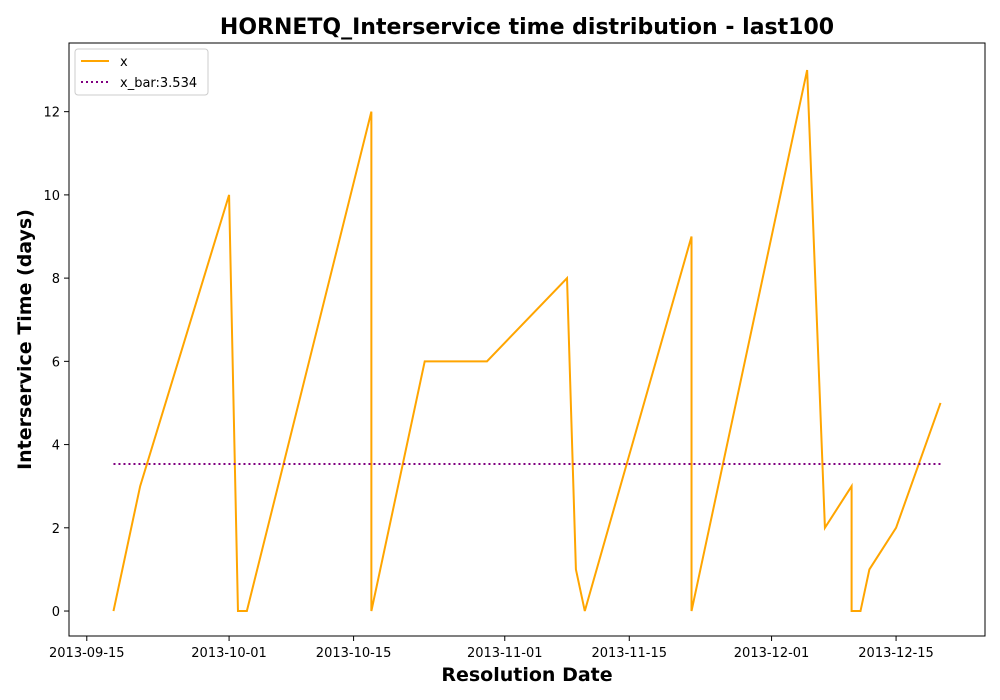 The height and width of the screenshot is (700, 1000). I want to click on y-tick-label: 8, so click(56, 279).